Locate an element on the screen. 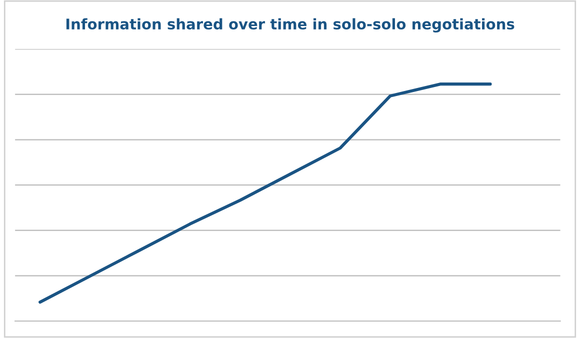 This screenshot has width=580, height=338. chart-title: Information shared over time in solo-solo negotiations is located at coordinates (290, 25).